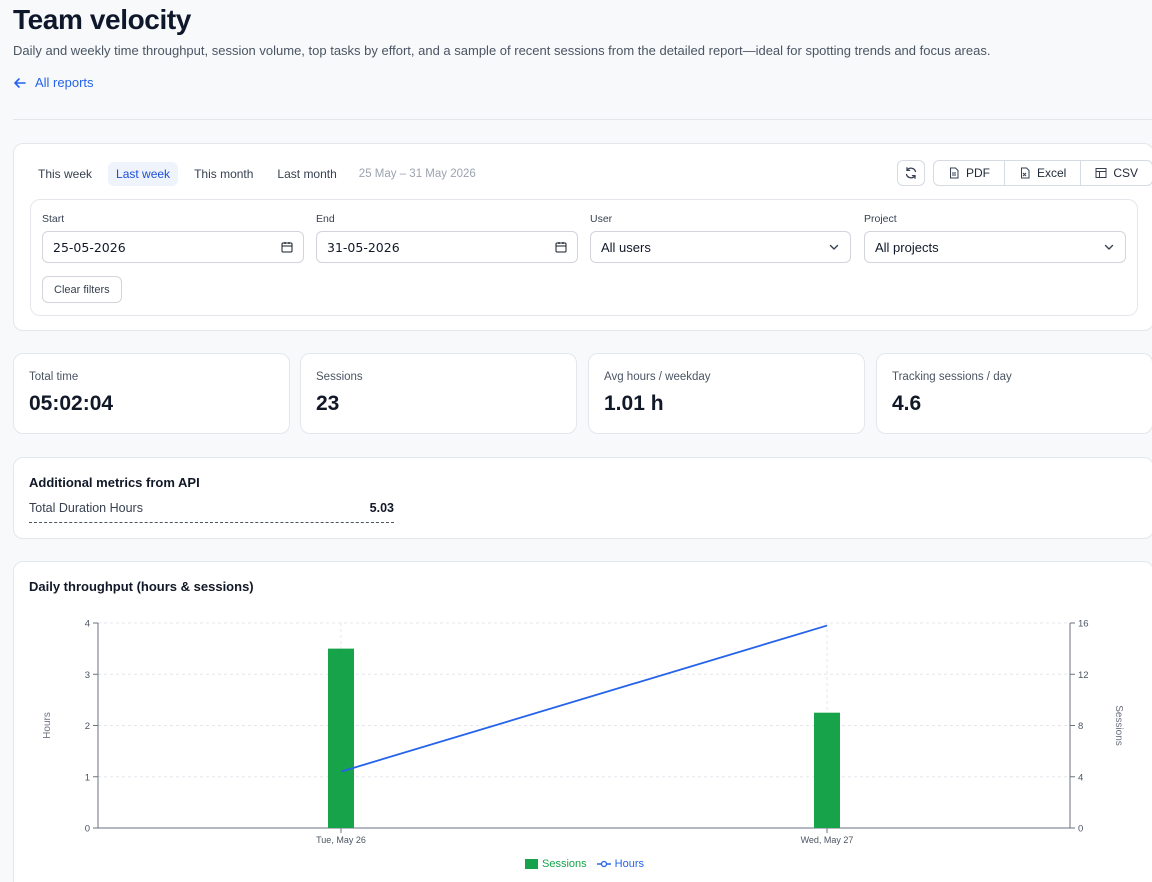 The height and width of the screenshot is (882, 1152). I want to click on y-tick-label: 3, so click(87, 675).